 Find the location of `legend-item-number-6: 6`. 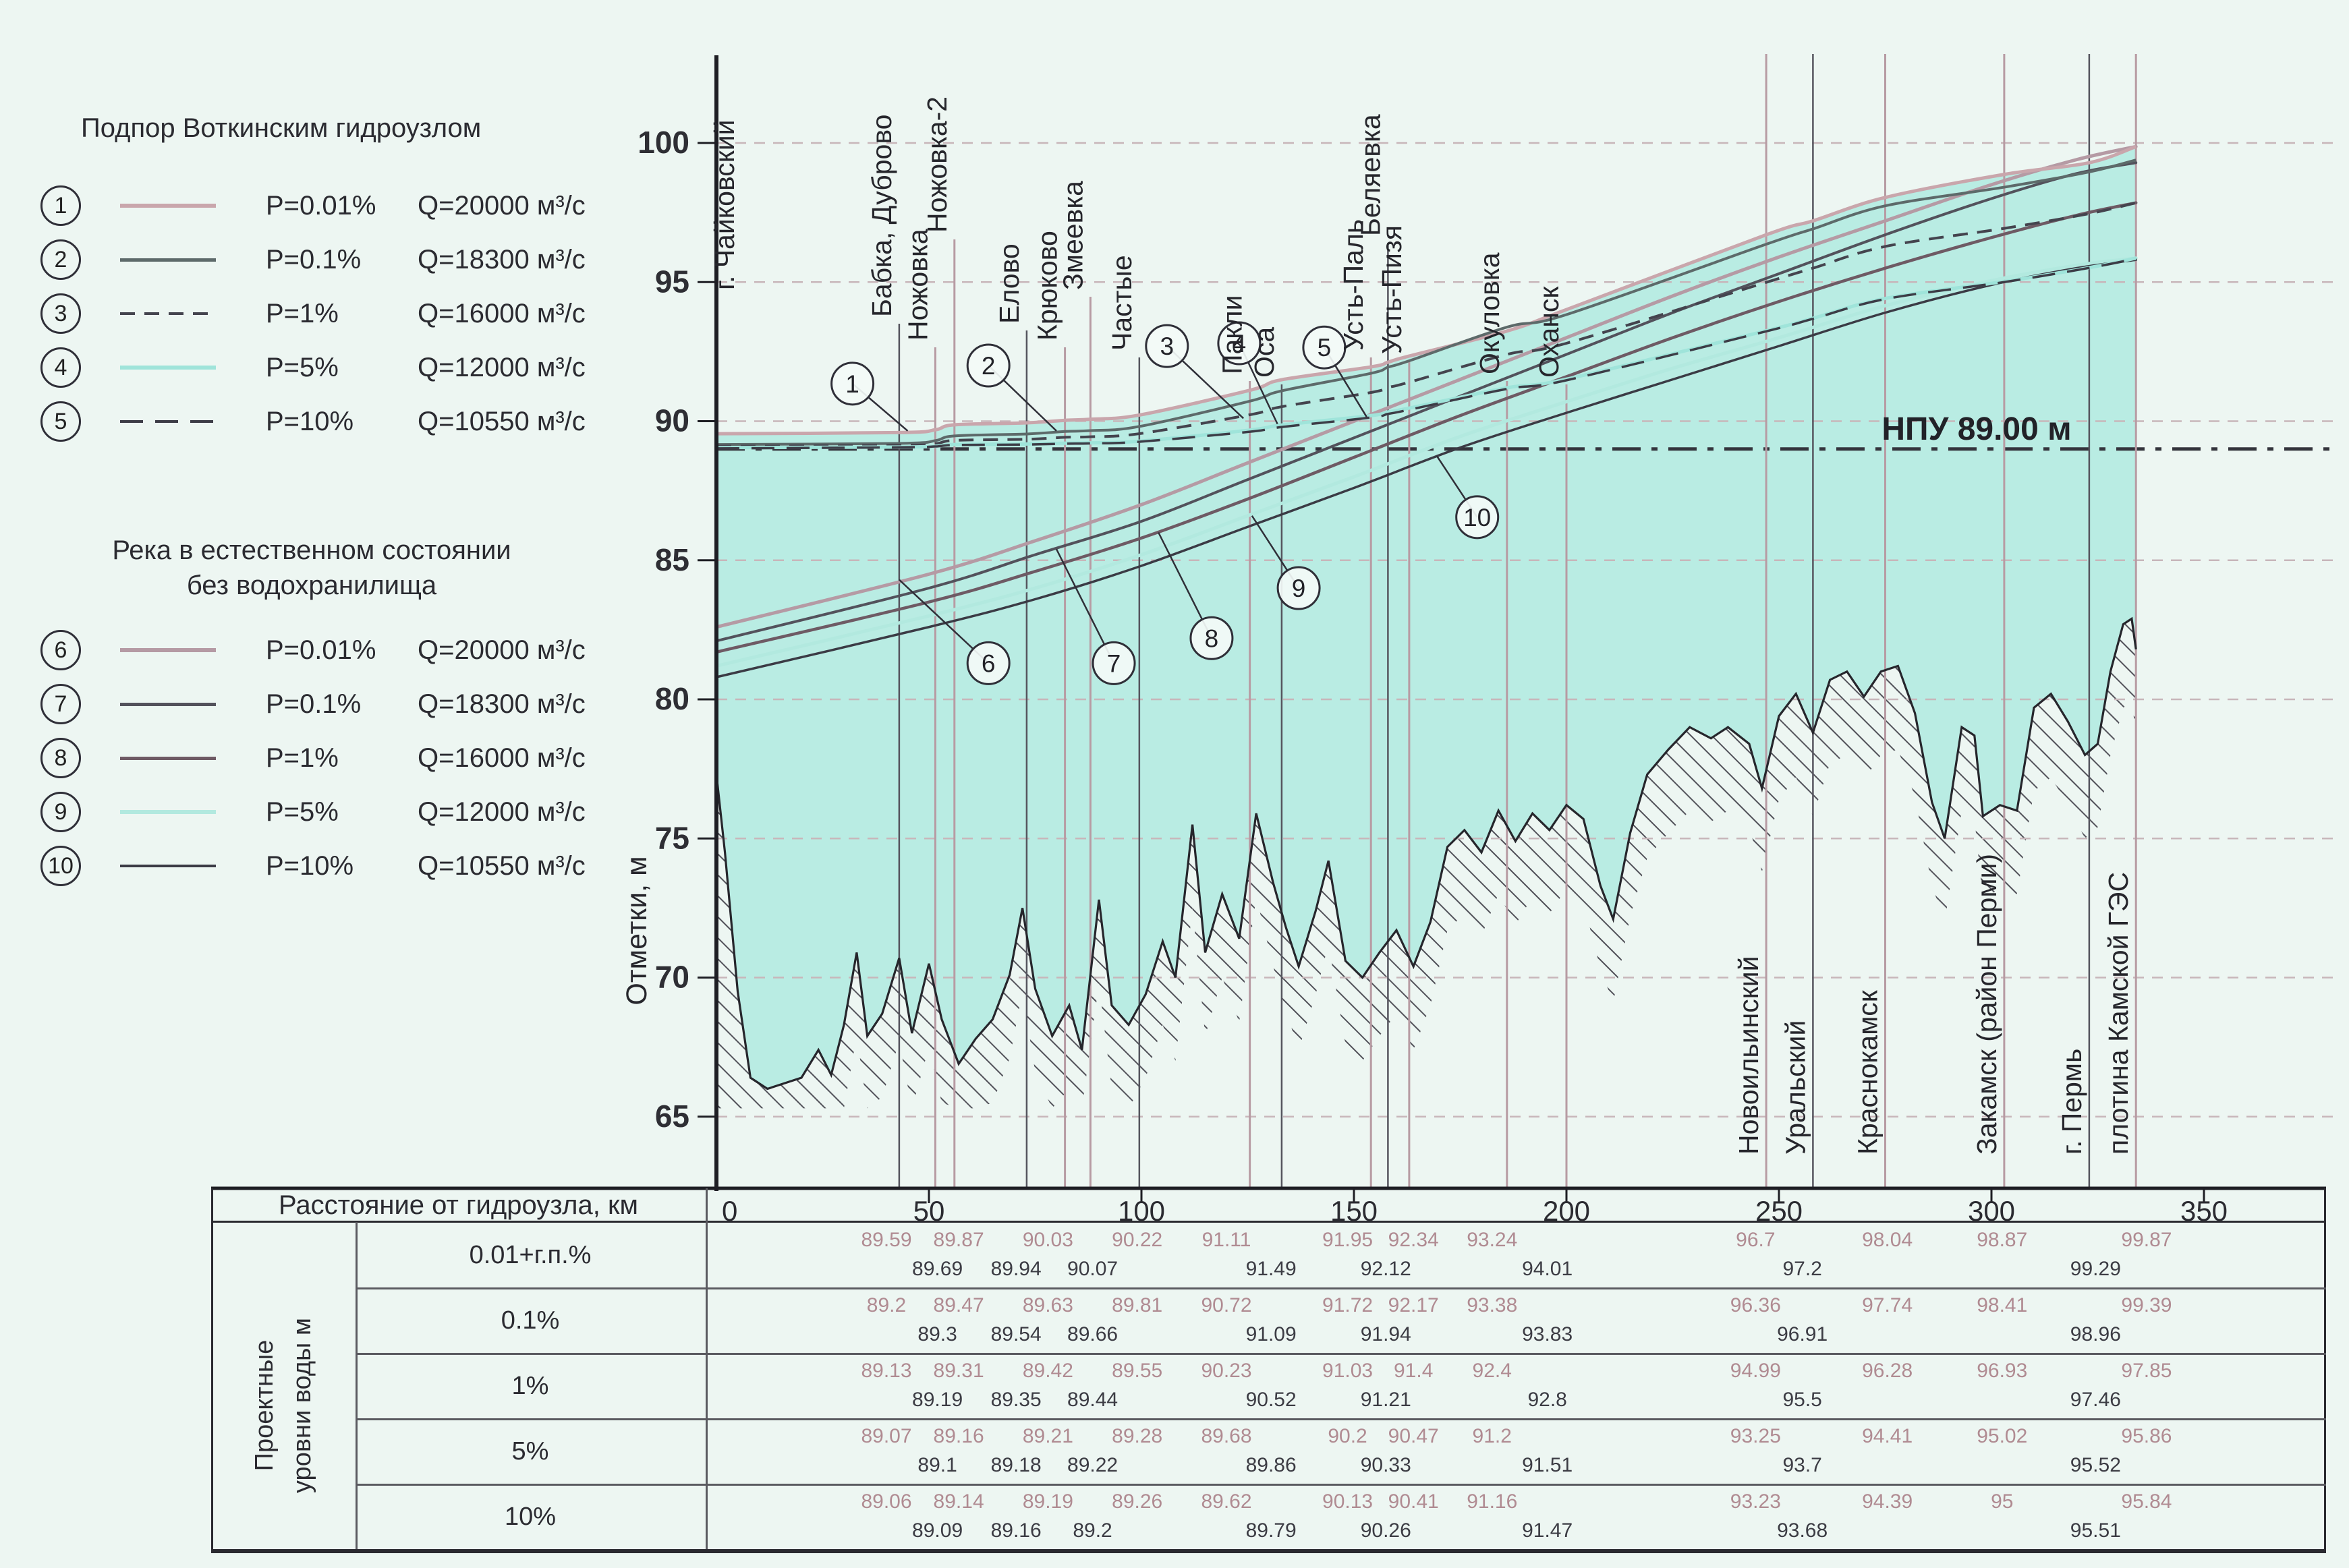

legend-item-number-6: 6 is located at coordinates (60, 650).